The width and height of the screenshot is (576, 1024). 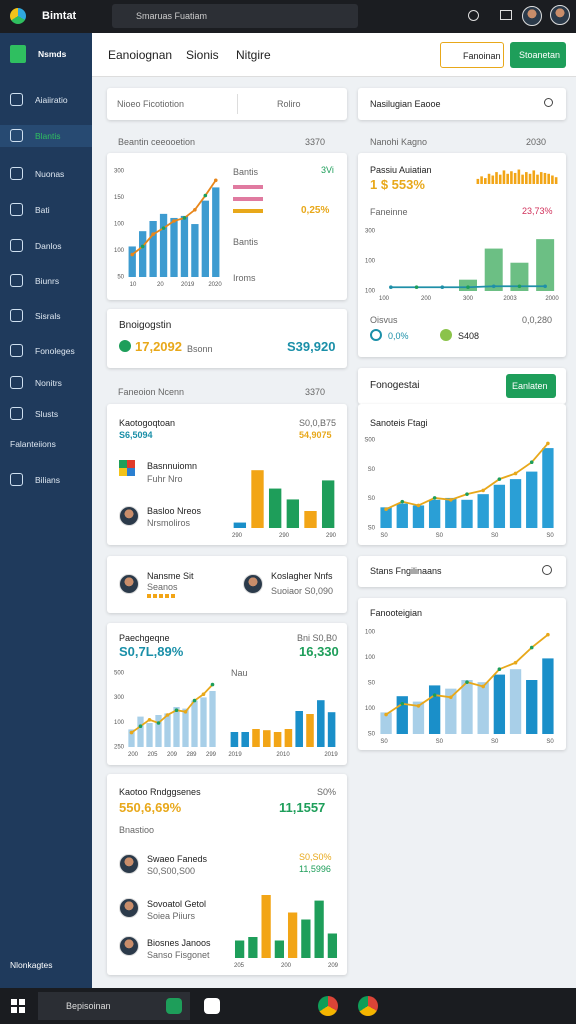 I want to click on card-label: Faneinne, so click(x=389, y=212).